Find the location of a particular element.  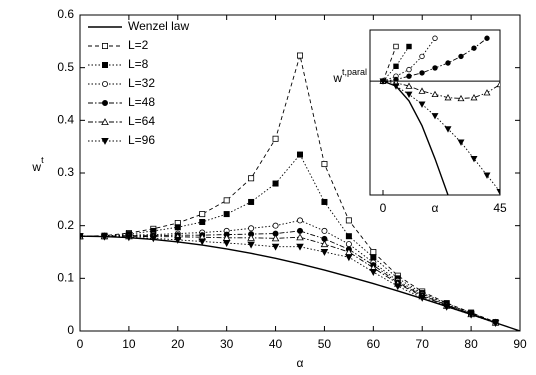

x-tick-label: 60 is located at coordinates (374, 344).